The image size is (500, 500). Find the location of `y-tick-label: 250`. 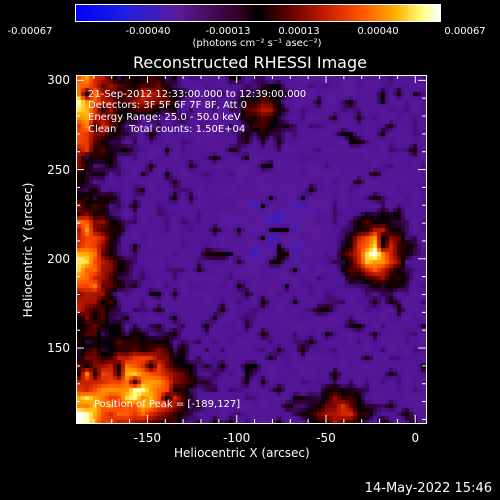

y-tick-label: 250 is located at coordinates (58, 169).